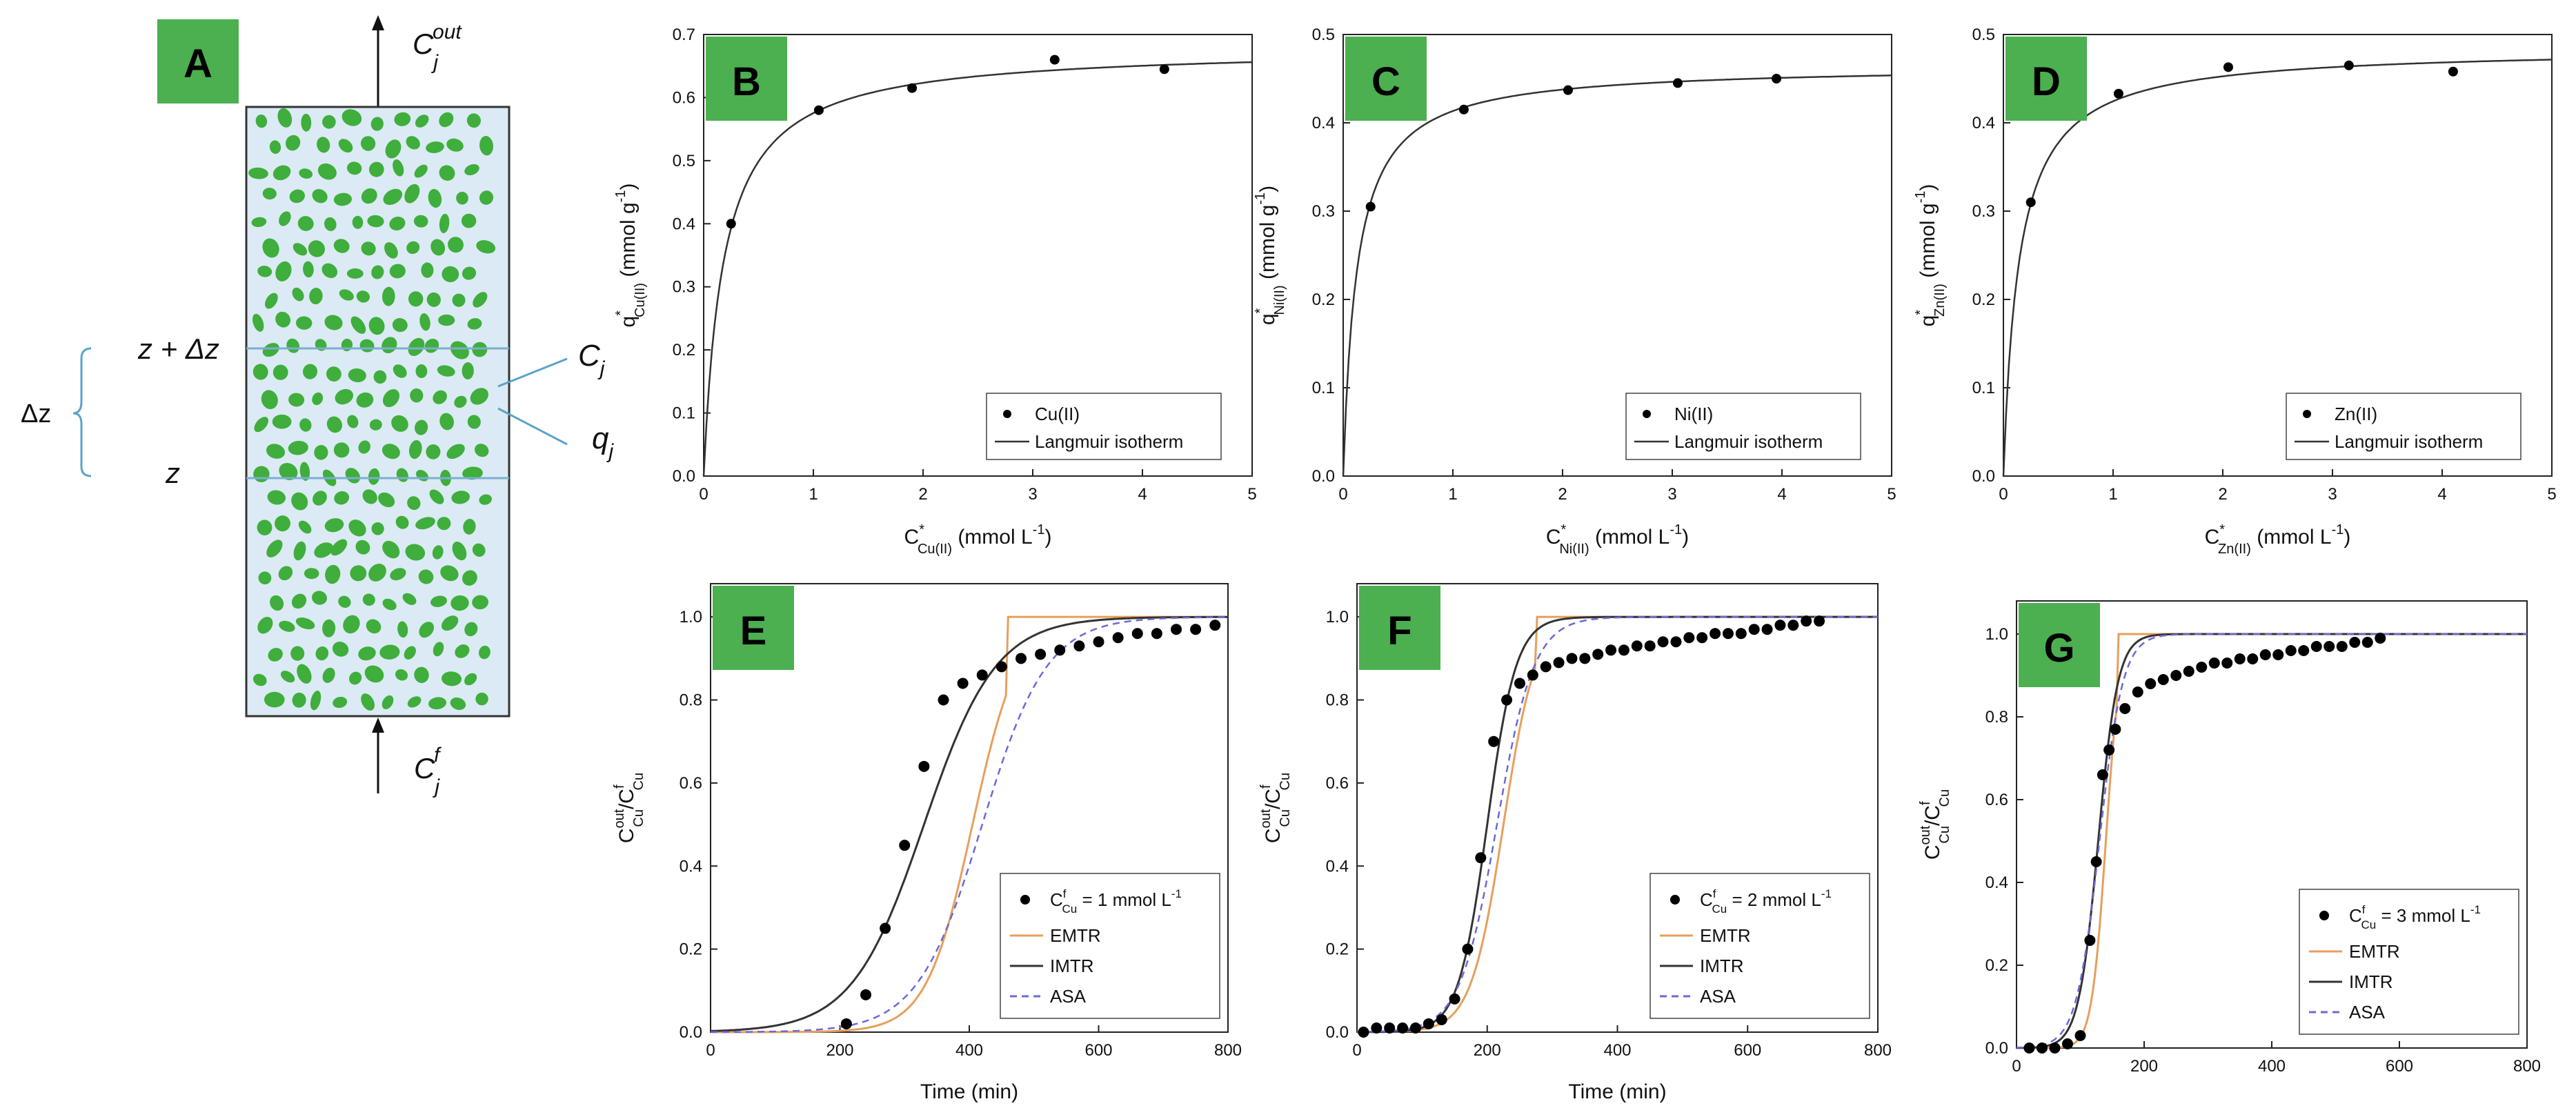  I want to click on legend-label-emtr: EMTR, so click(2374, 952).